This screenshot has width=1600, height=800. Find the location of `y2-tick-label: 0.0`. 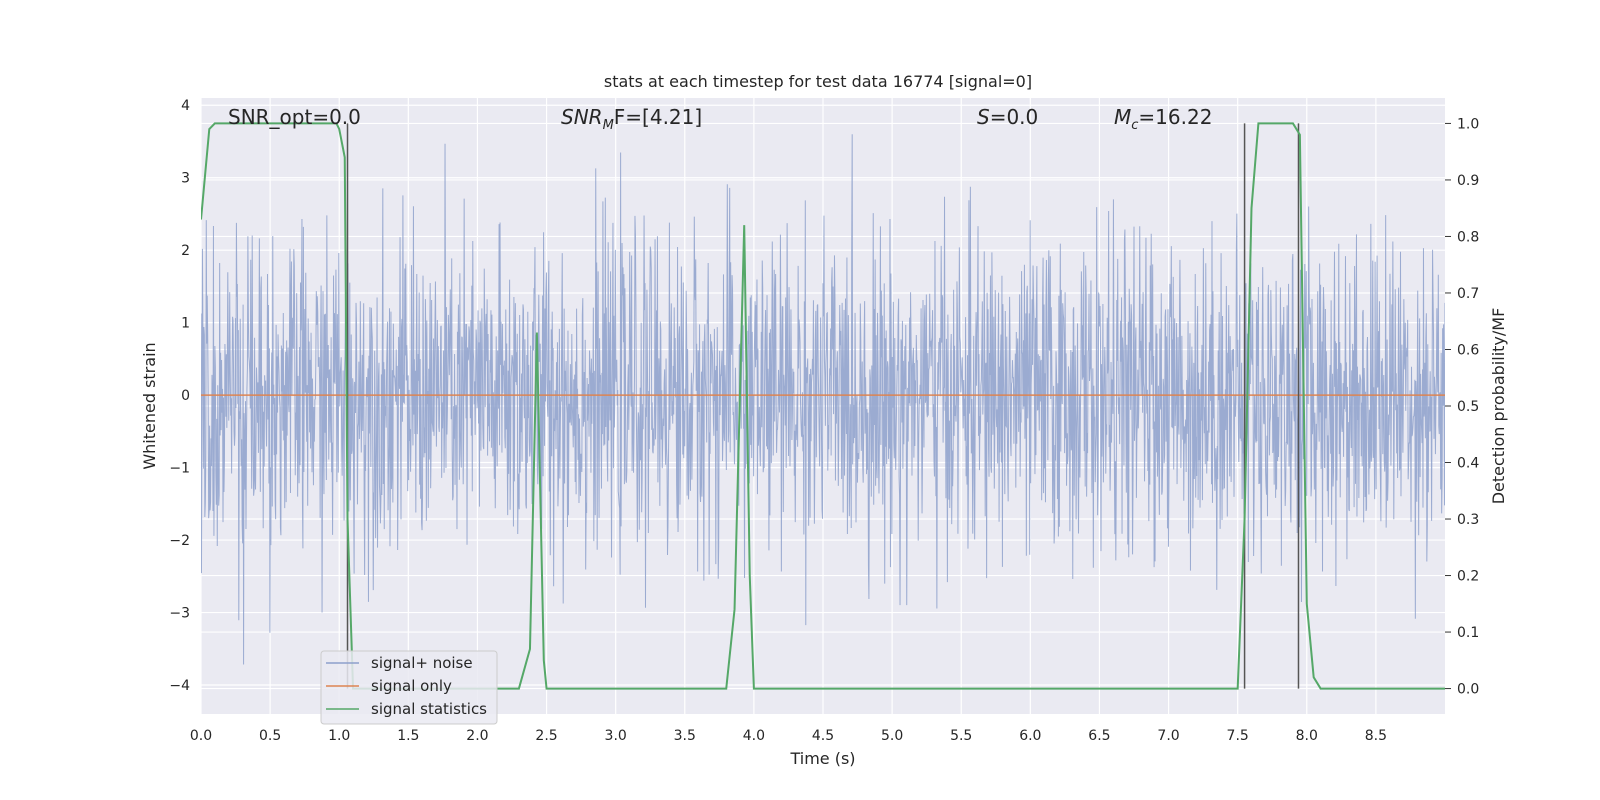

y2-tick-label: 0.0 is located at coordinates (1468, 690).